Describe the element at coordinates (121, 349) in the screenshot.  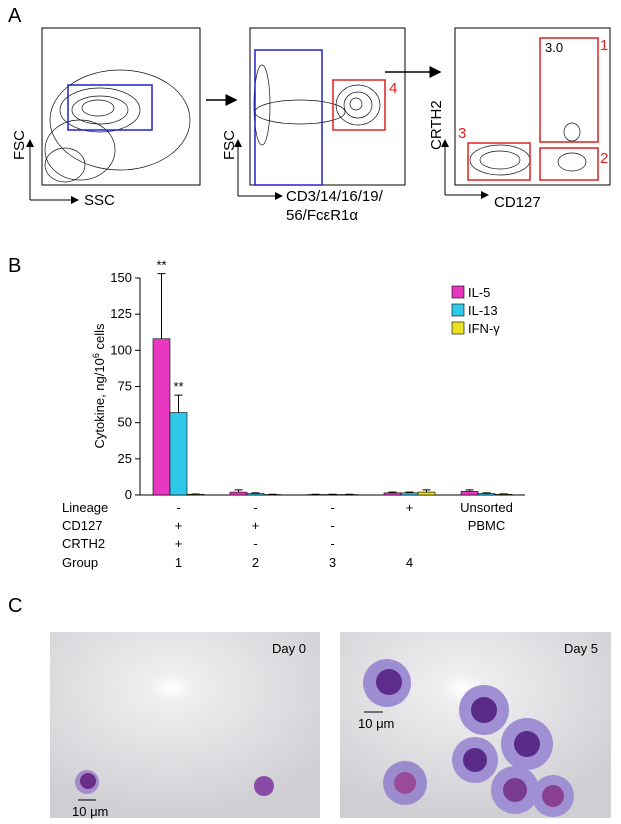
I see `y-tick-label: 100` at that location.